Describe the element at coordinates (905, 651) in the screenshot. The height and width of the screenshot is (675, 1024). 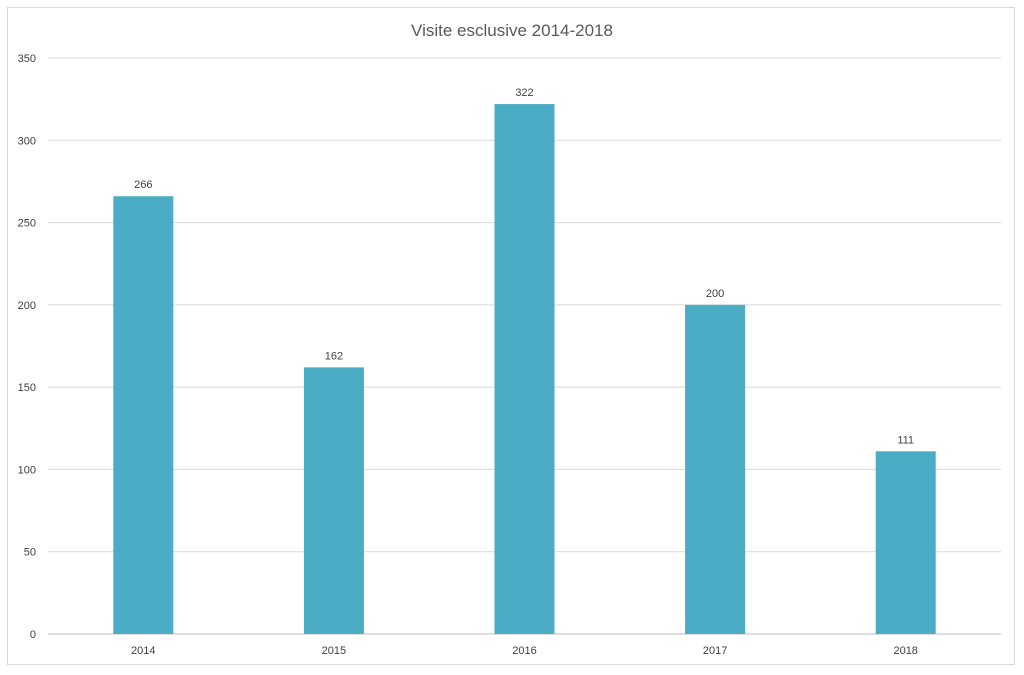
I see `x-tick-label-2018: 2018` at that location.